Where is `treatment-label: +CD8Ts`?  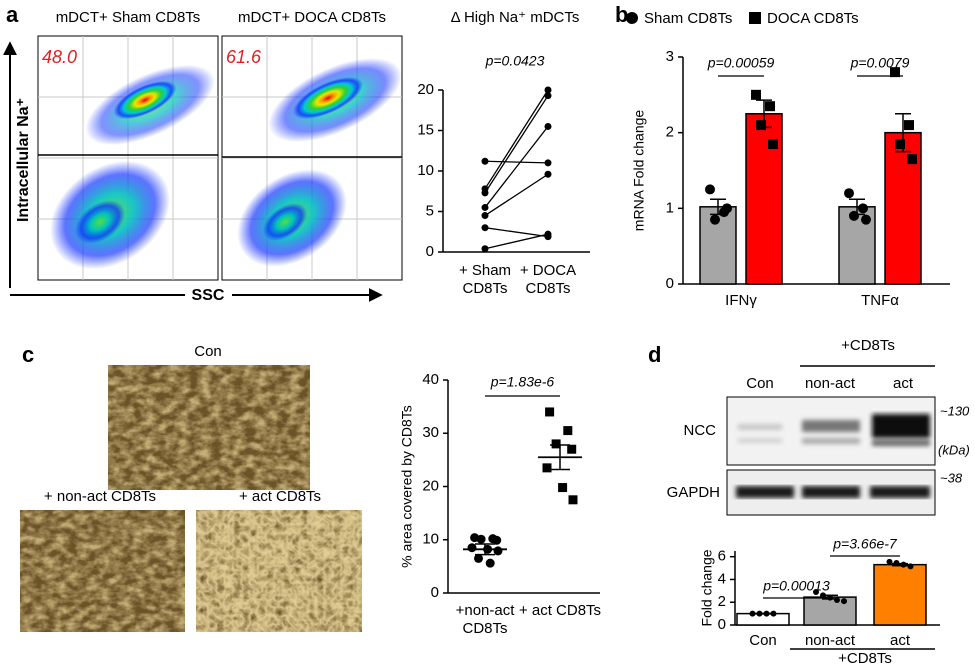 treatment-label: +CD8Ts is located at coordinates (868, 345).